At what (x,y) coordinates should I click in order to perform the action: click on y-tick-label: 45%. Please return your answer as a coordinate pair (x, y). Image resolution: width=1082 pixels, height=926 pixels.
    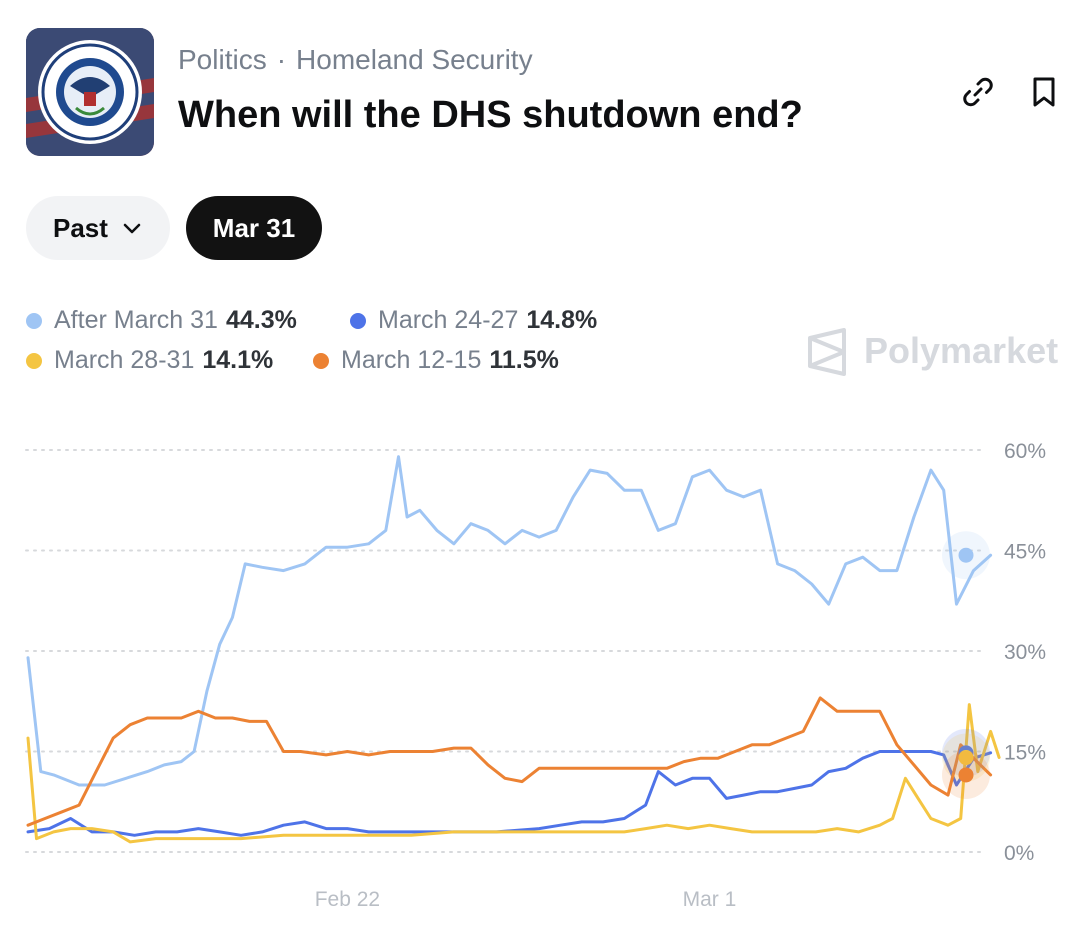
    Looking at the image, I should click on (1025, 552).